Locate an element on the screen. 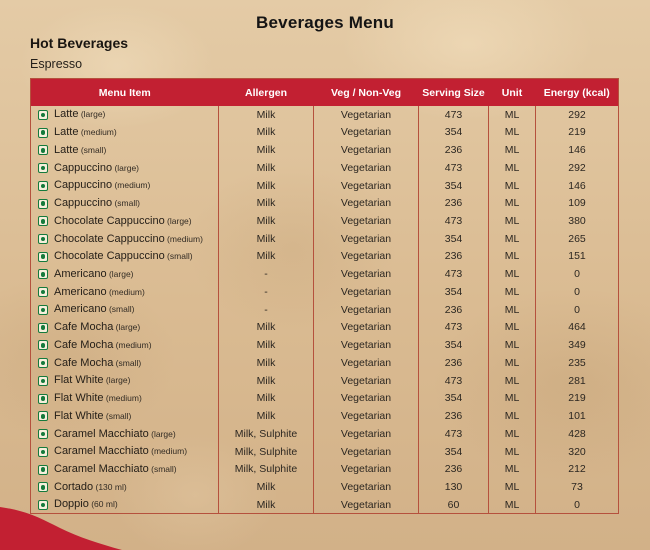  menu-item-cell: Caramel Macchiato (large) is located at coordinates (125, 434).